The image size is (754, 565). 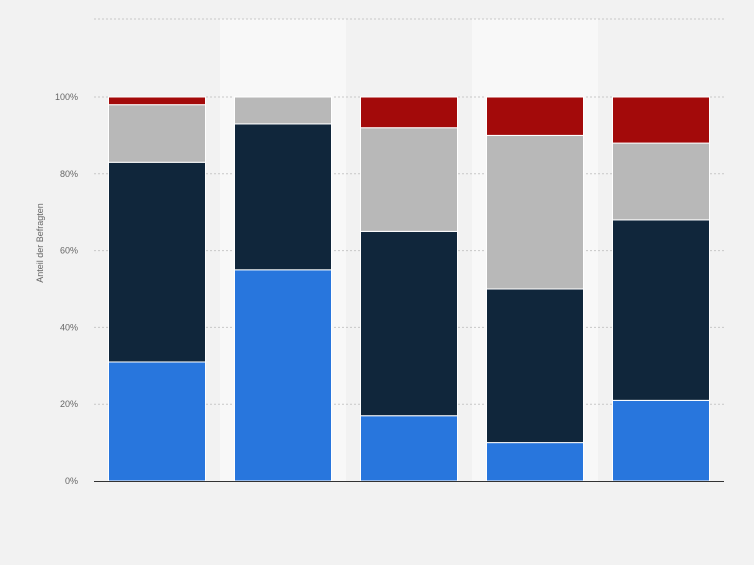 What do you see at coordinates (71, 481) in the screenshot?
I see `y-tick-label: 0%` at bounding box center [71, 481].